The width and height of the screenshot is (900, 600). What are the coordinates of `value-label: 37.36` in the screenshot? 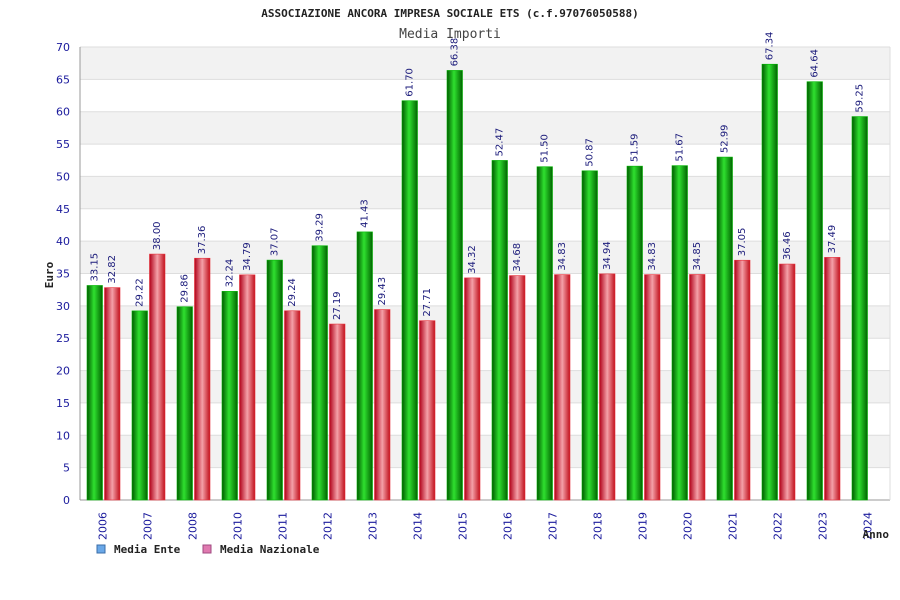 It's located at (202, 240).